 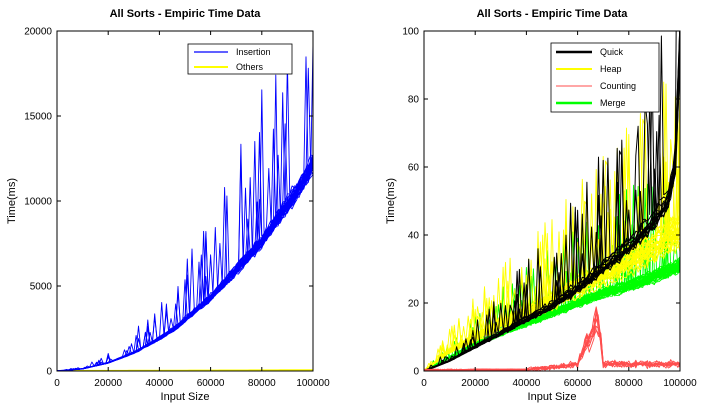 What do you see at coordinates (108, 383) in the screenshot?
I see `chart-left-x-tick-label: 20000` at bounding box center [108, 383].